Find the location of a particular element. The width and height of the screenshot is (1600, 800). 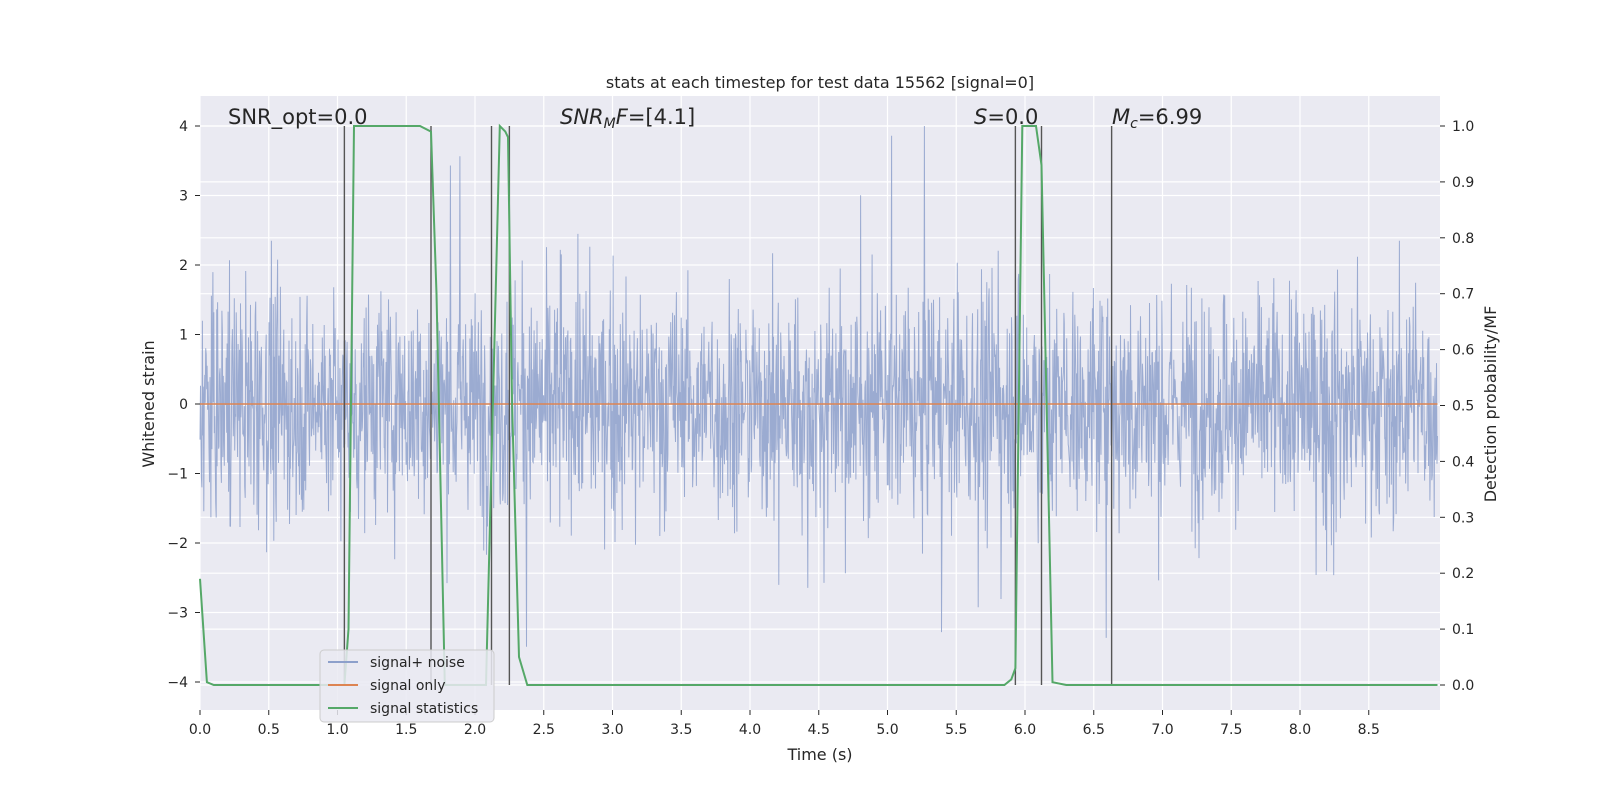

legend-box is located at coordinates (407, 686).